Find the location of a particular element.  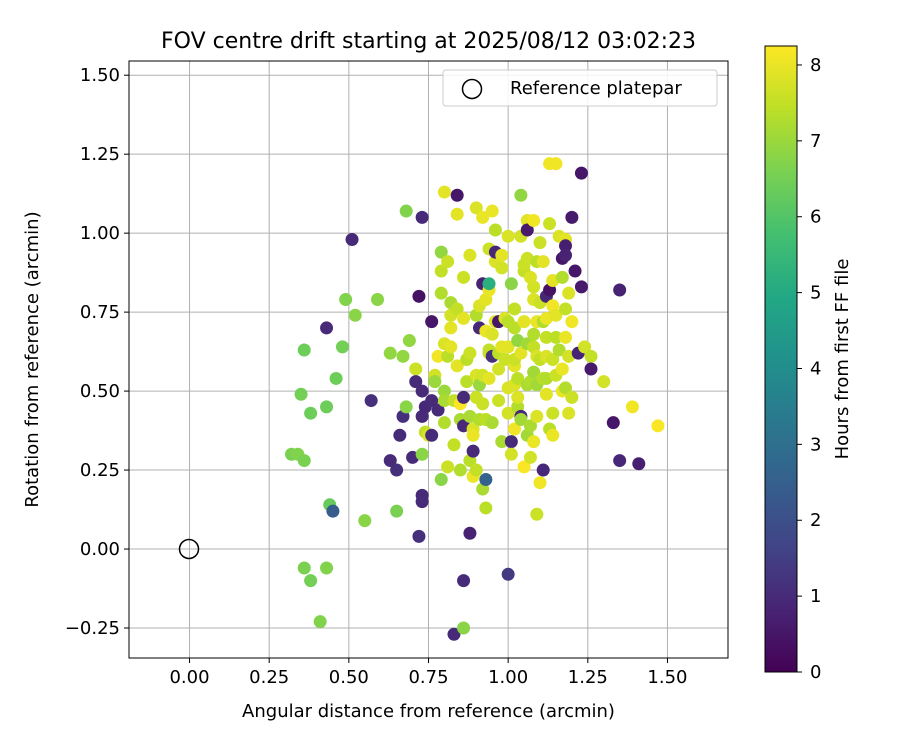

colorbar: 0 1 2 3 4 5 6 7 8 Hours from first FF file is located at coordinates (808, 364).